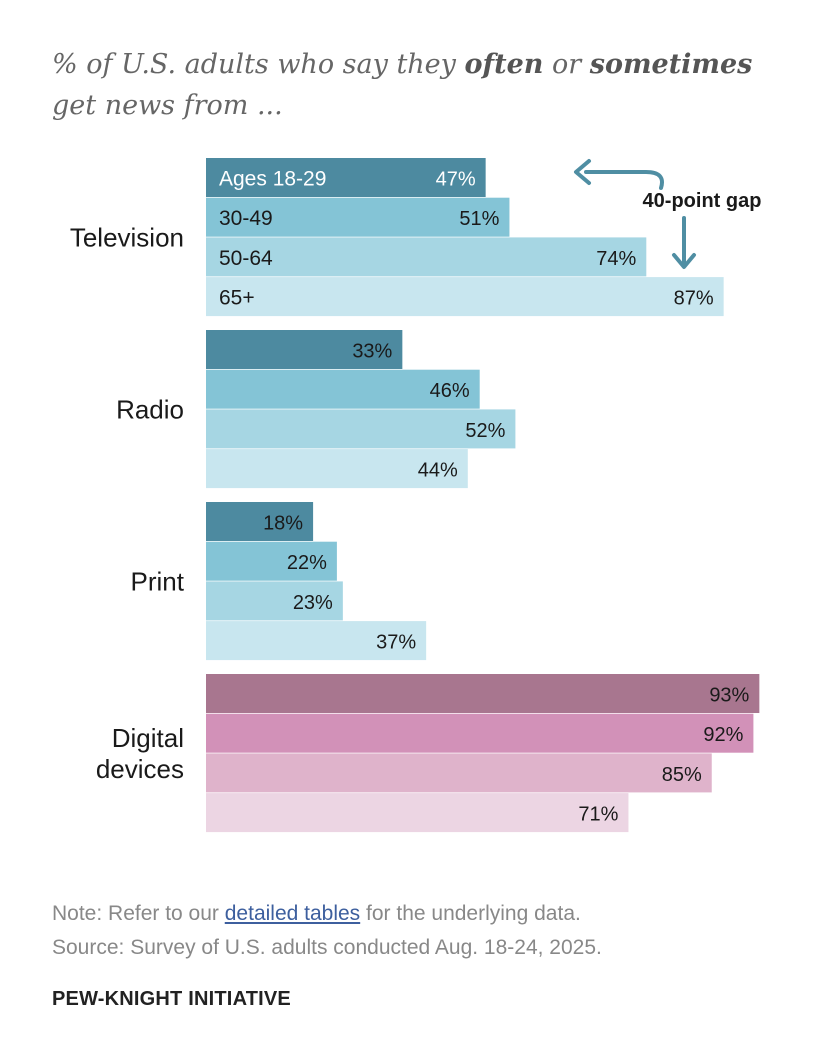  Describe the element at coordinates (313, 603) in the screenshot. I see `print-value-label-3: 23%` at that location.